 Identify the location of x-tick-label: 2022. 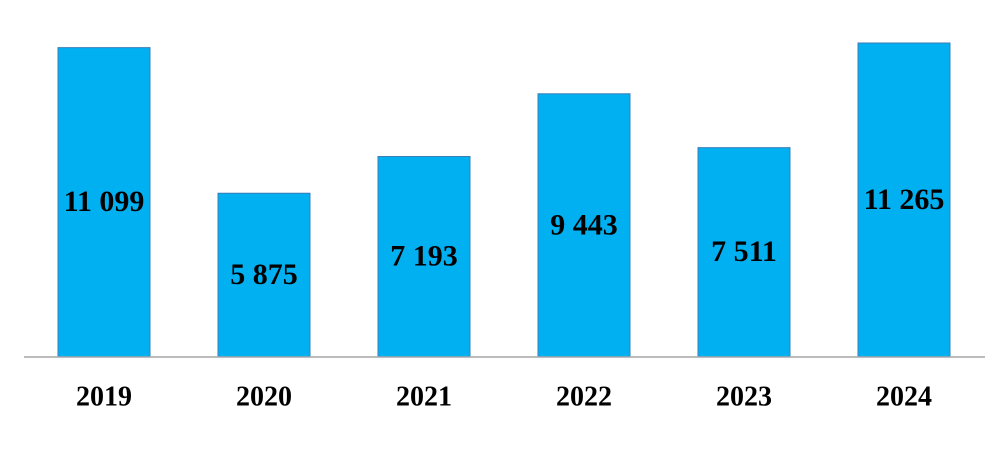
(584, 396).